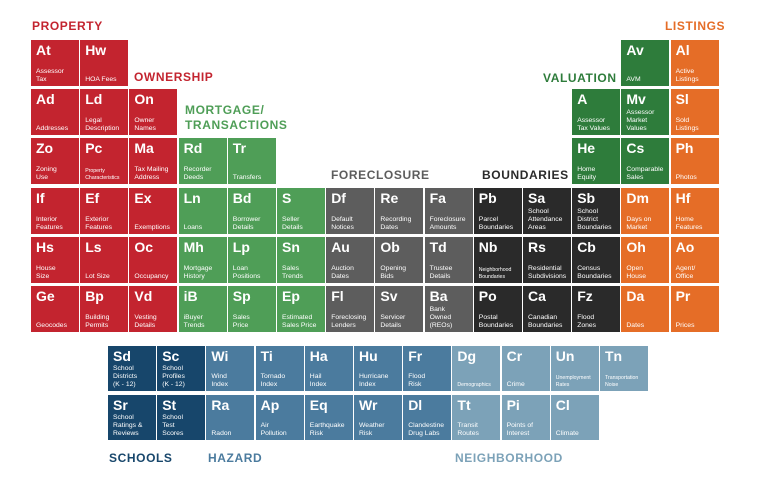 The width and height of the screenshot is (760, 480). I want to click on element-label: Seller Details, so click(292, 223).